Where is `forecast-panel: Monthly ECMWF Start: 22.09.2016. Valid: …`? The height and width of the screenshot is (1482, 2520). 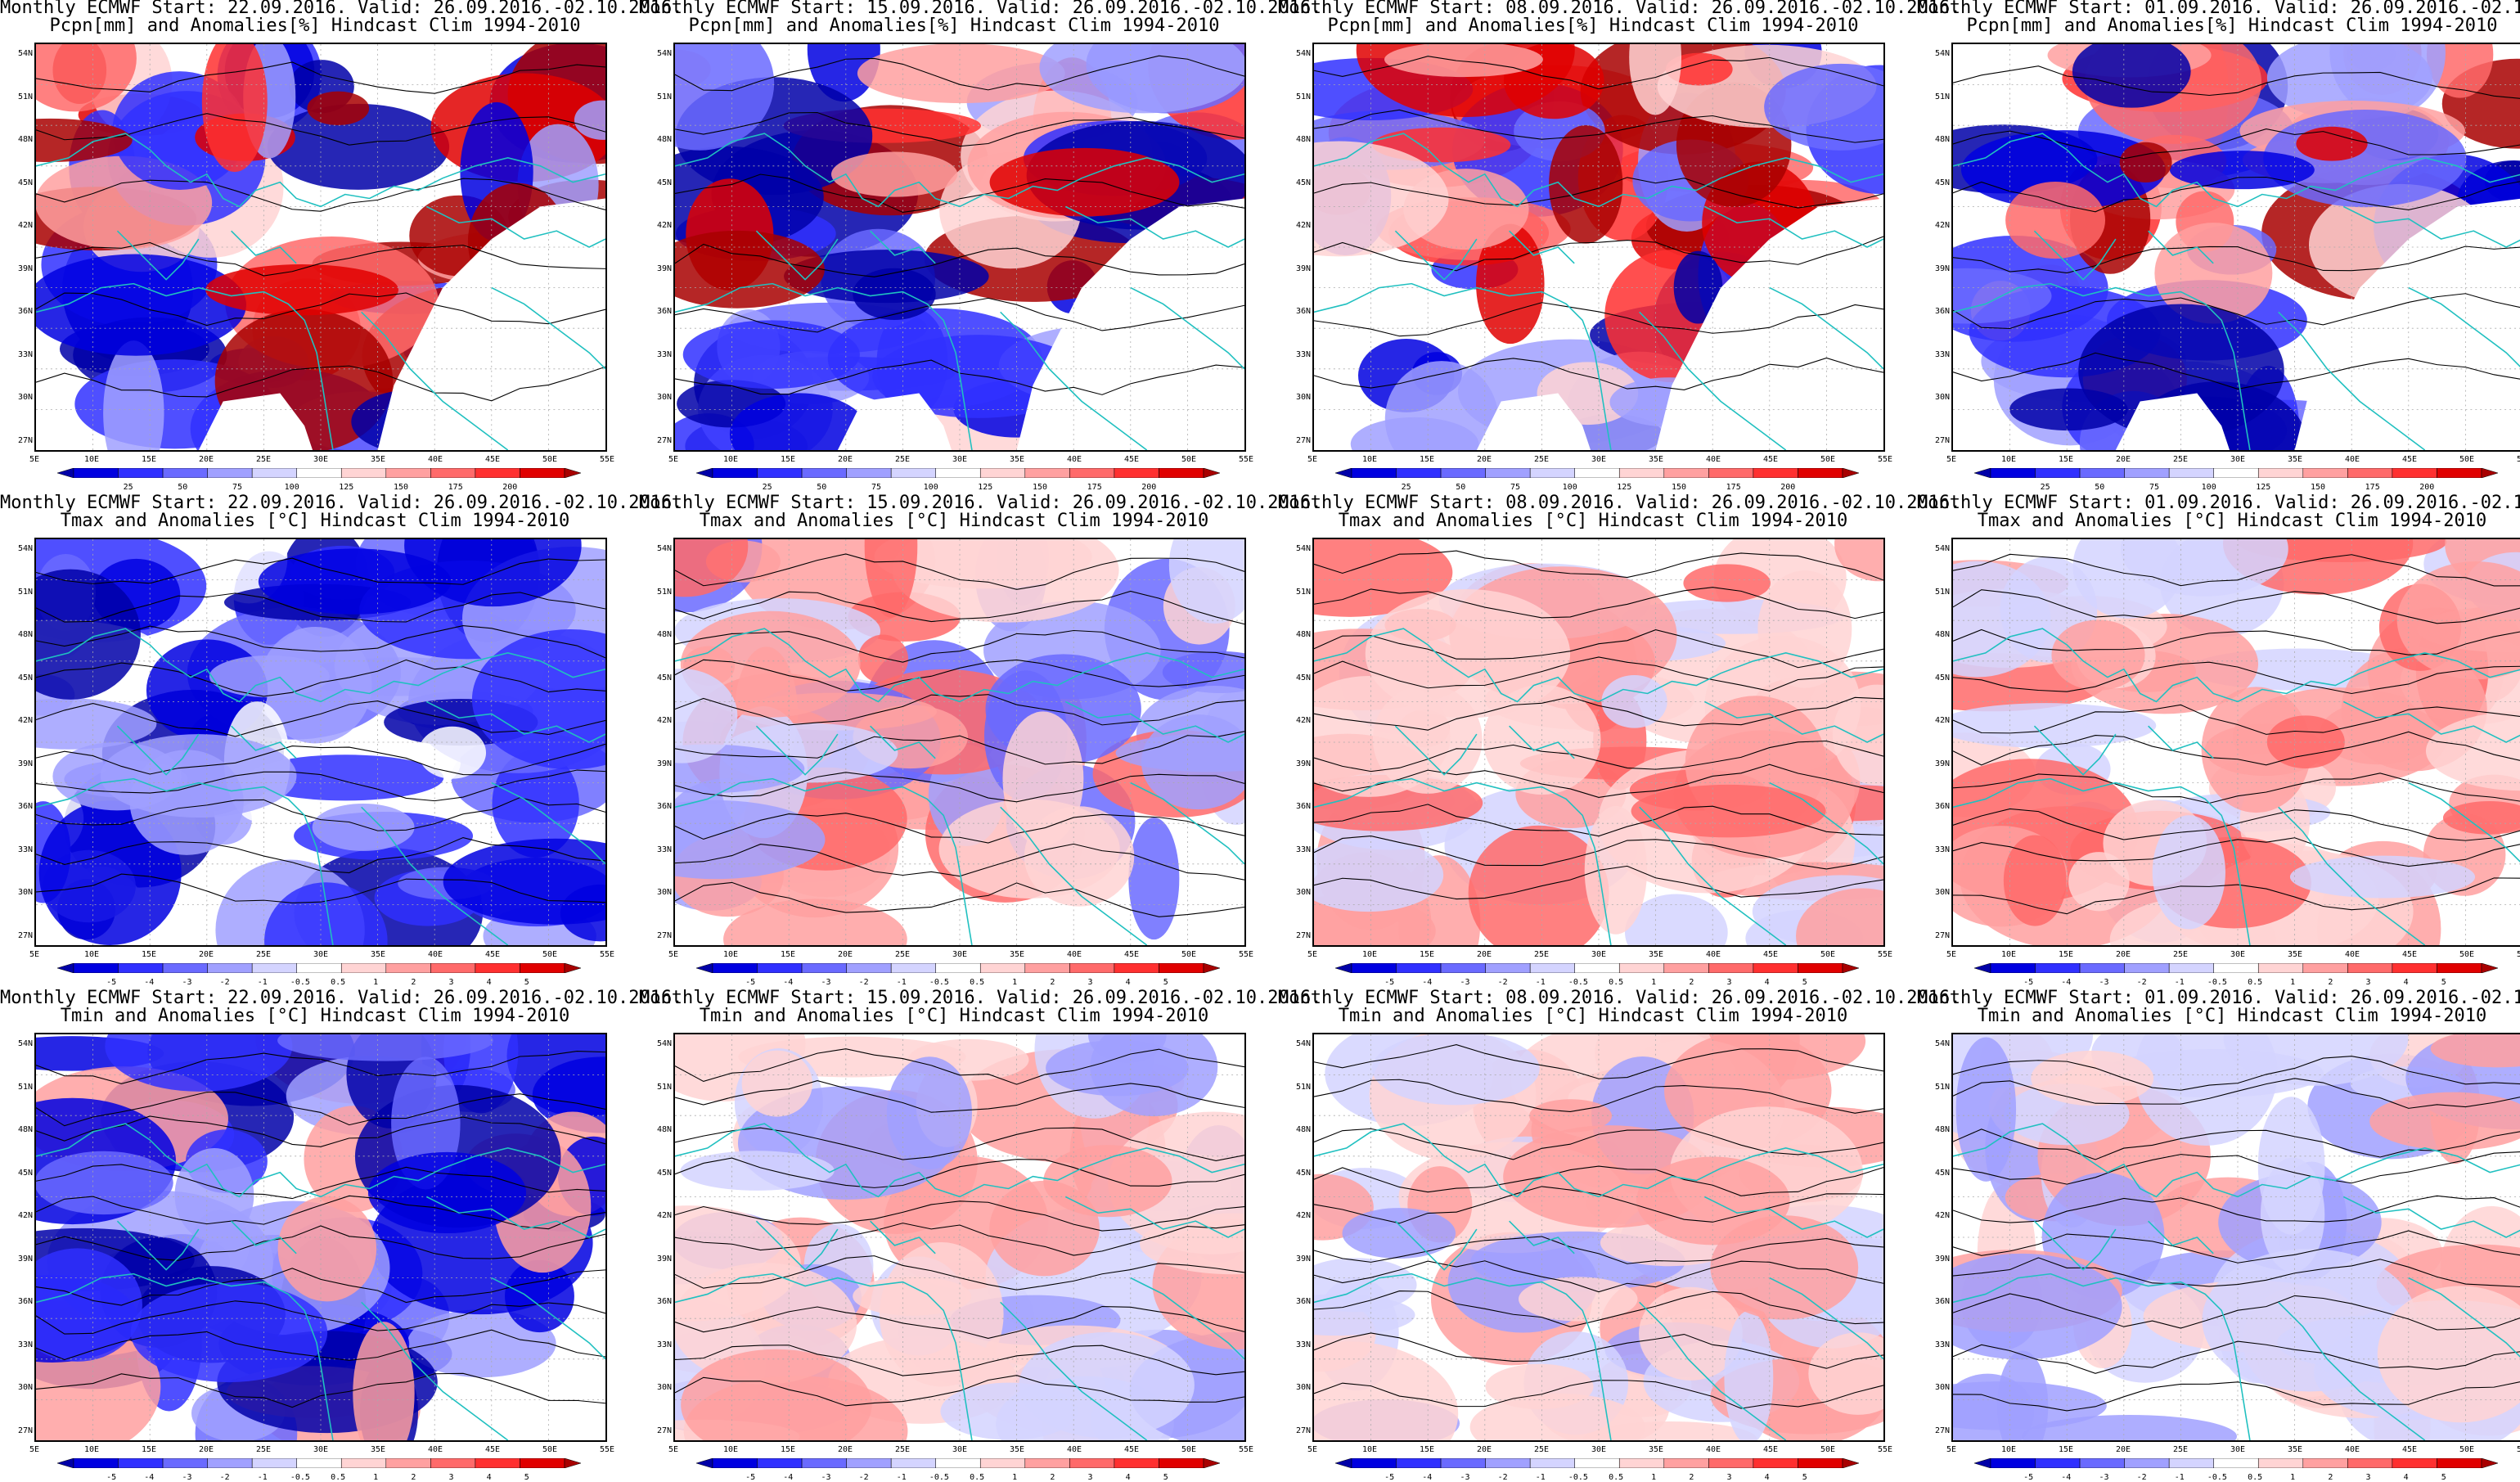
forecast-panel: Monthly ECMWF Start: 22.09.2016. Valid: … is located at coordinates (341, 246).